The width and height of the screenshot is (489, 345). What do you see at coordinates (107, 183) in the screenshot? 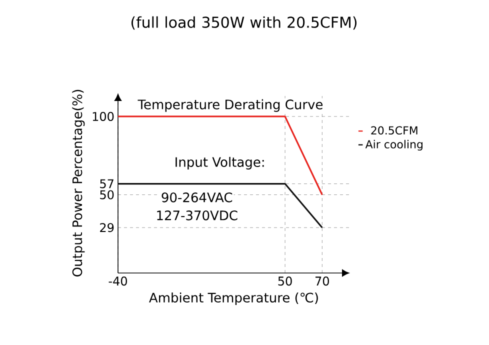
I see `y-tick-label: 57` at bounding box center [107, 183].